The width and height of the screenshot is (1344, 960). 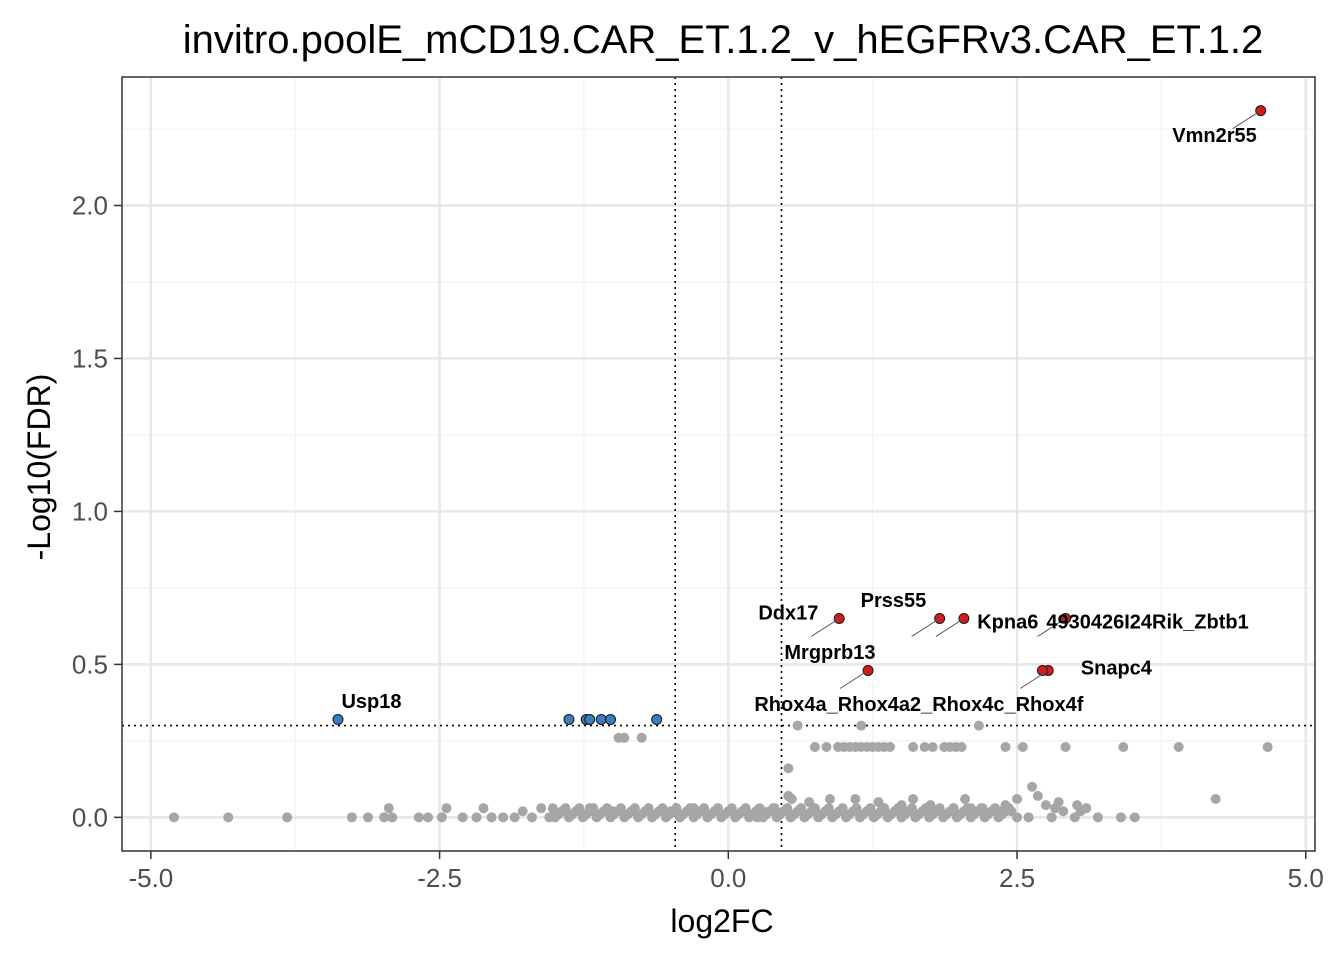 What do you see at coordinates (894, 601) in the screenshot?
I see `gene-label: Prss55` at bounding box center [894, 601].